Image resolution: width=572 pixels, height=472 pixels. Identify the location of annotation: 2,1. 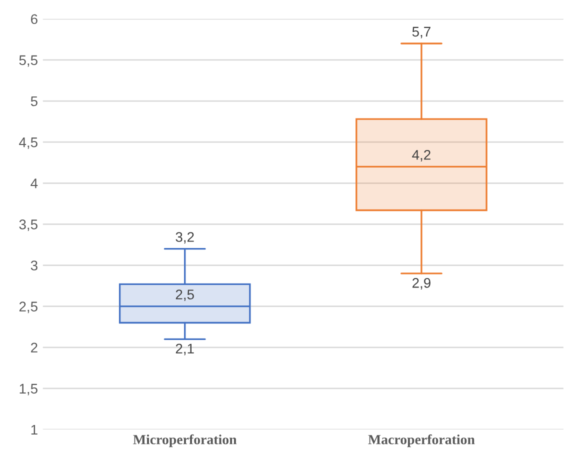
(185, 350).